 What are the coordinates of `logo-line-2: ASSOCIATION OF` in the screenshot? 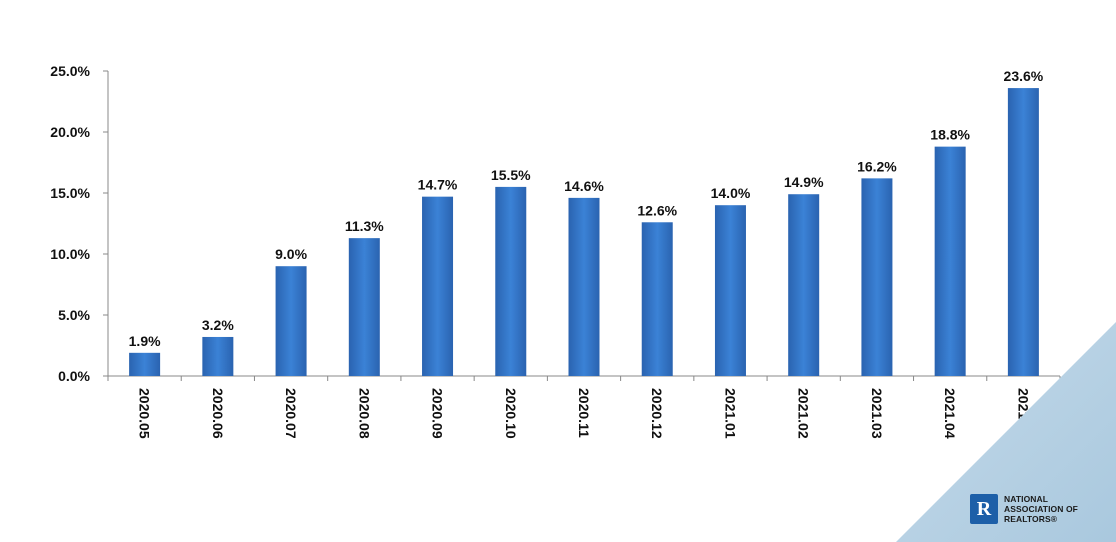 It's located at (1041, 509).